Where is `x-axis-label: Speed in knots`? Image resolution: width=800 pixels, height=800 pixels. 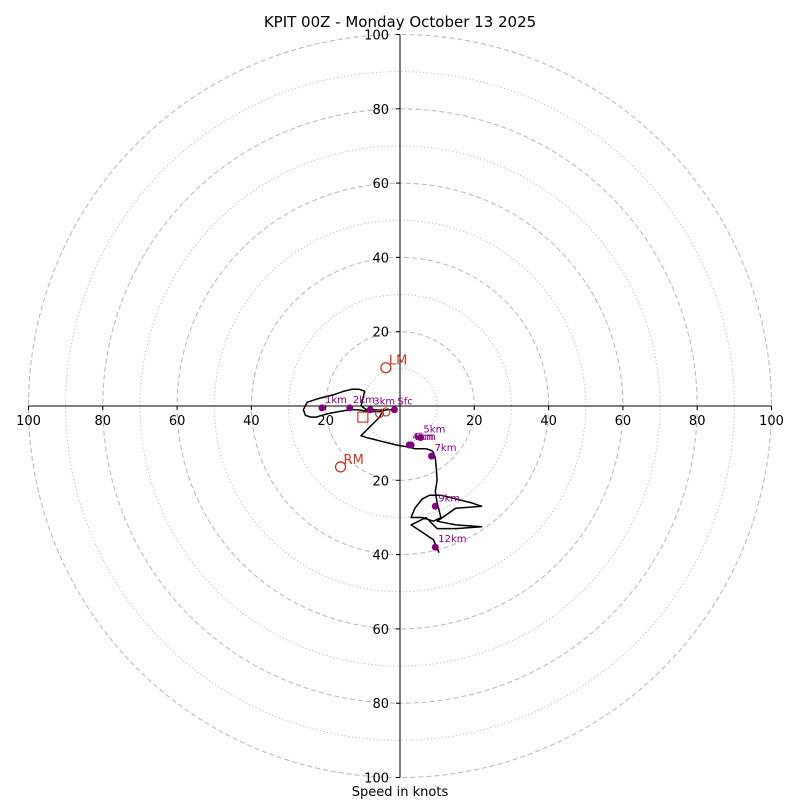 x-axis-label: Speed in knots is located at coordinates (400, 792).